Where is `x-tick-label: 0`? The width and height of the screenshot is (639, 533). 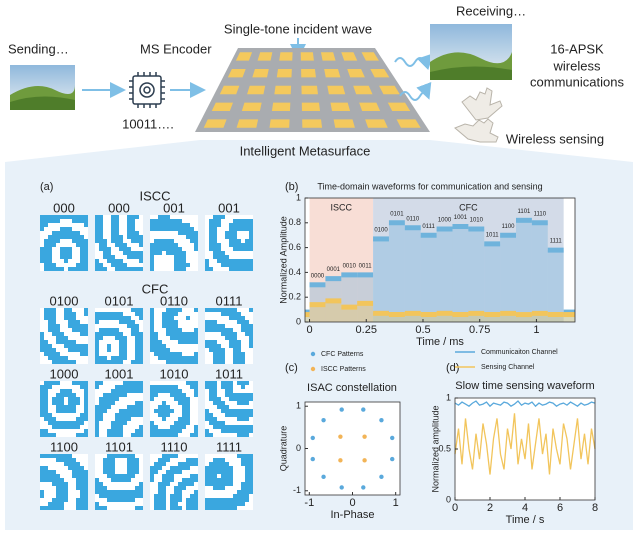
x-tick-label: 0 is located at coordinates (309, 330).